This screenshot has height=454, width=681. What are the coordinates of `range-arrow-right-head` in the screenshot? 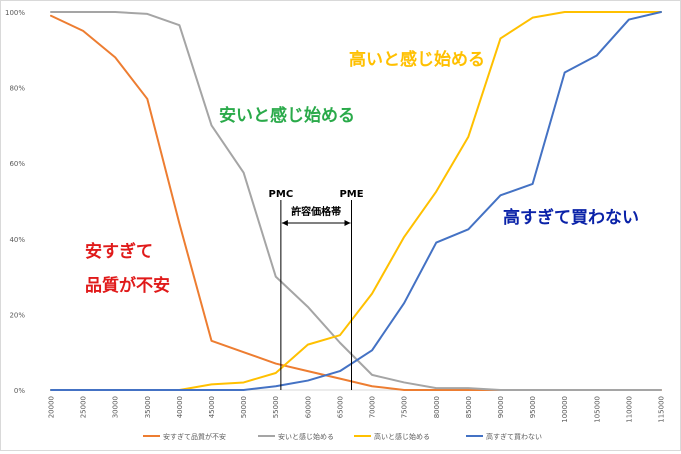 It's located at (347, 223).